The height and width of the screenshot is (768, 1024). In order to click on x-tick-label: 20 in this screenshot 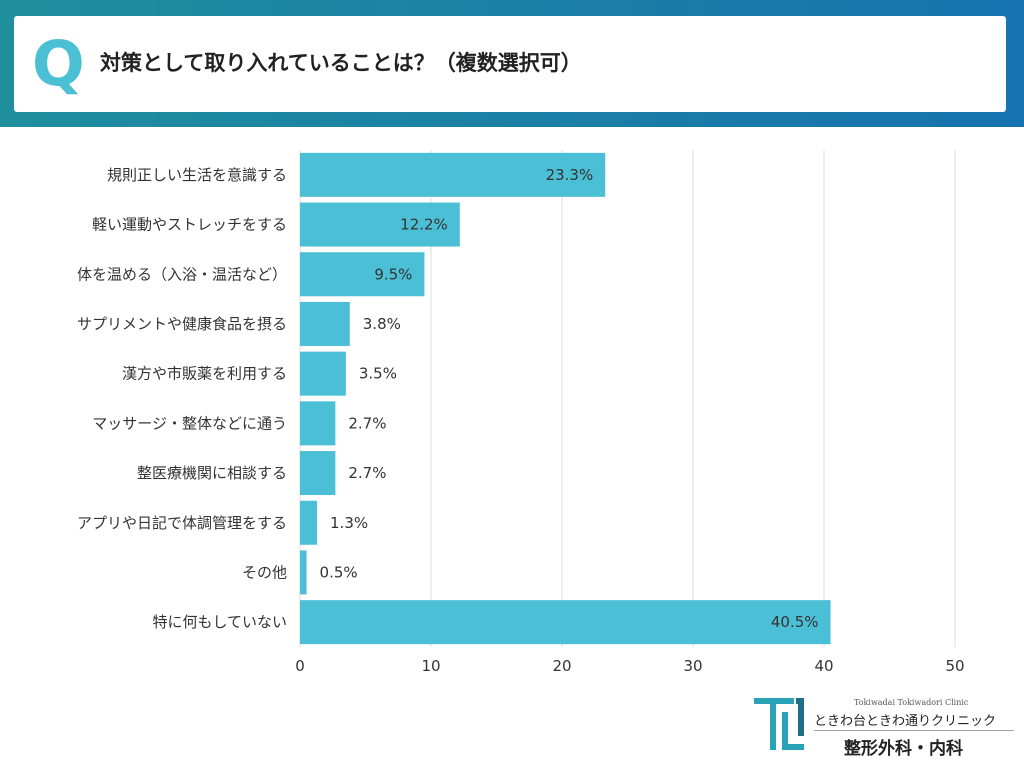, I will do `click(561, 666)`.